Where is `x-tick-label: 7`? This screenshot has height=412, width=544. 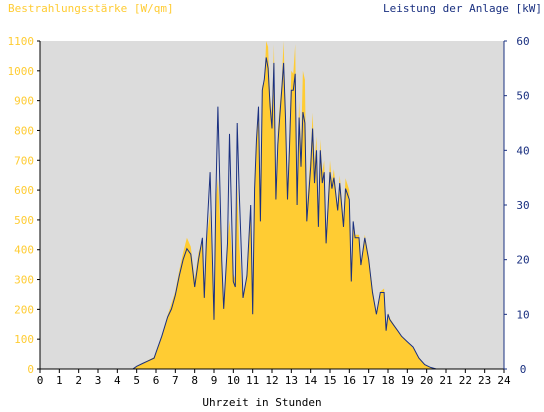
x-tick-label: 7 is located at coordinates (175, 380).